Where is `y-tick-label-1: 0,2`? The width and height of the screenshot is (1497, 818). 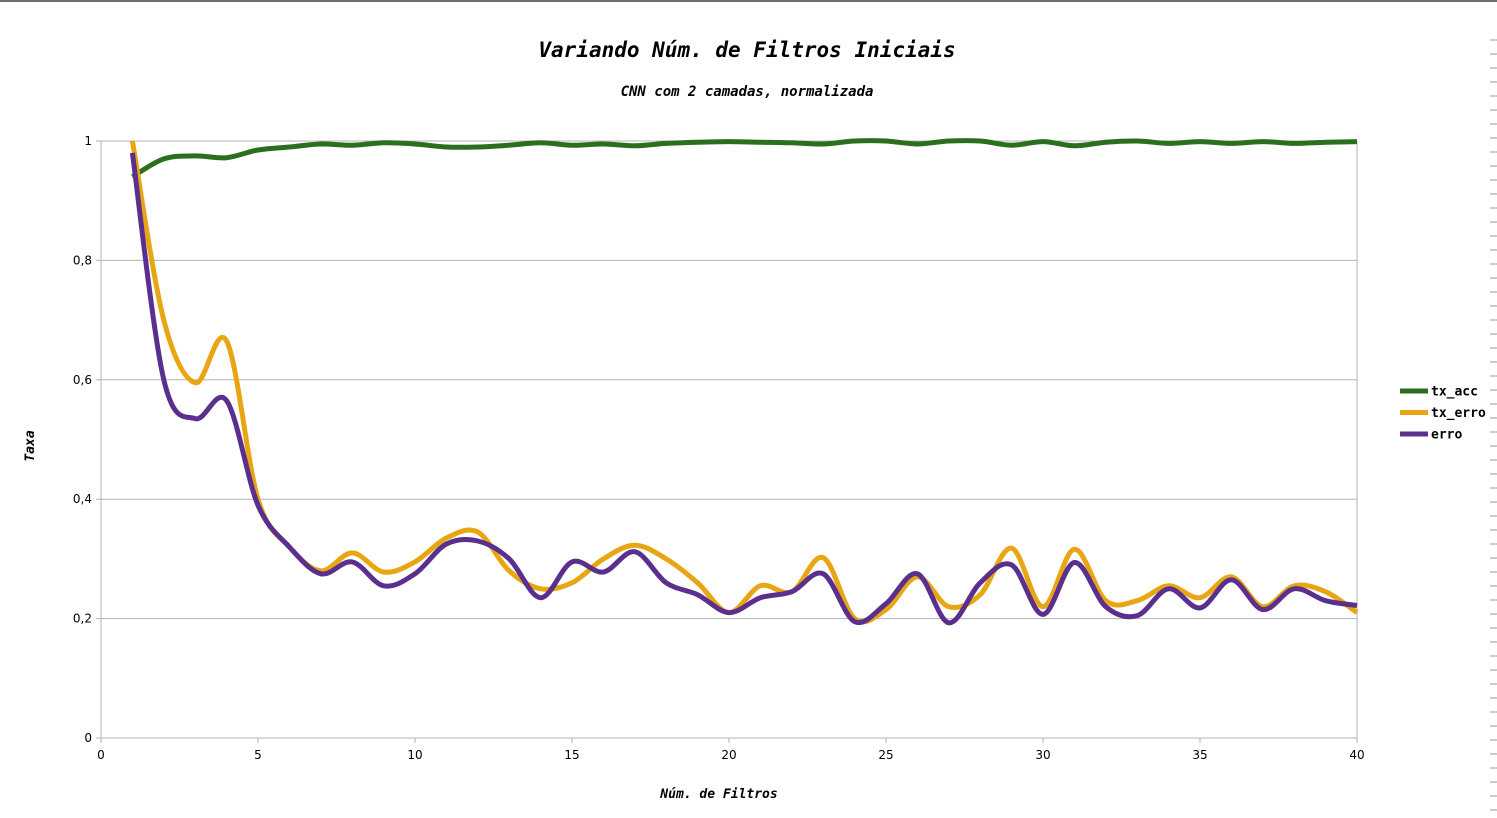
y-tick-label-1: 0,2 is located at coordinates (82, 619).